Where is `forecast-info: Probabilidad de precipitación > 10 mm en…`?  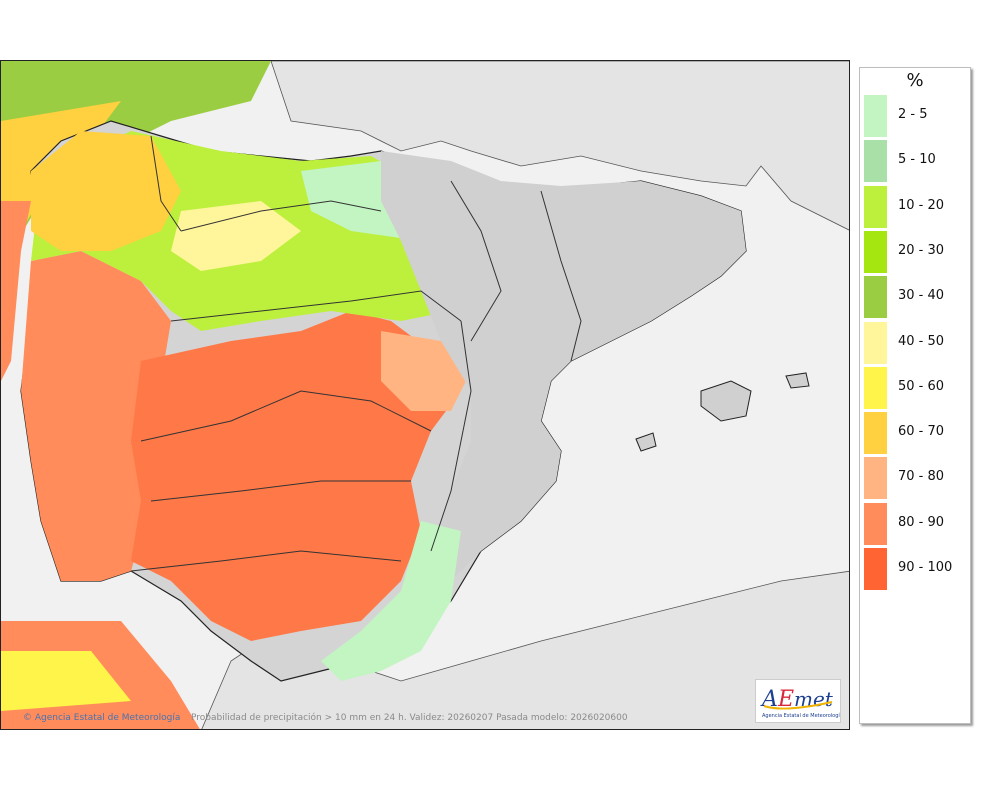 forecast-info: Probabilidad de precipitación > 10 mm en… is located at coordinates (409, 718).